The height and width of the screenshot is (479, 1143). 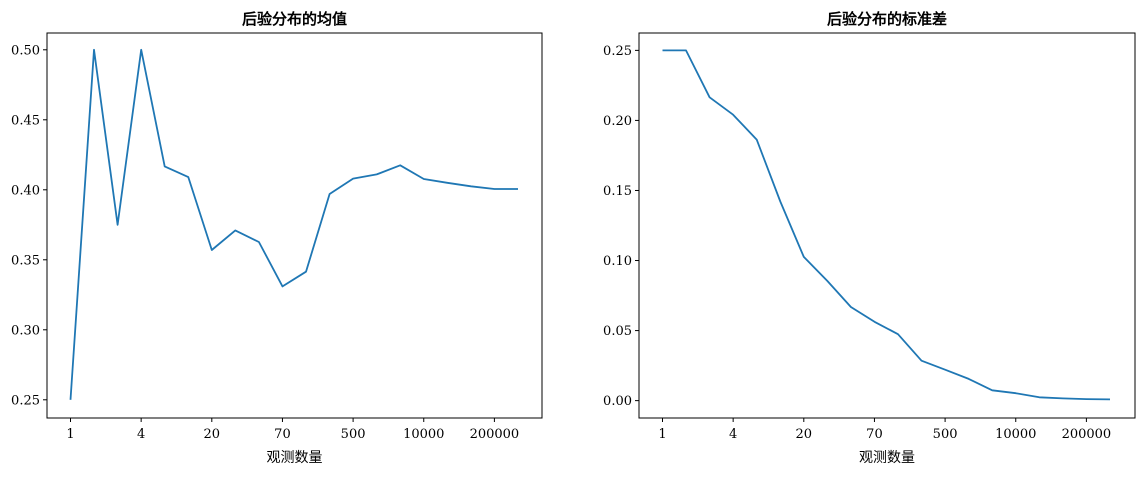 What do you see at coordinates (295, 458) in the screenshot?
I see `mean-chart-x-axis-label: 观测数量` at bounding box center [295, 458].